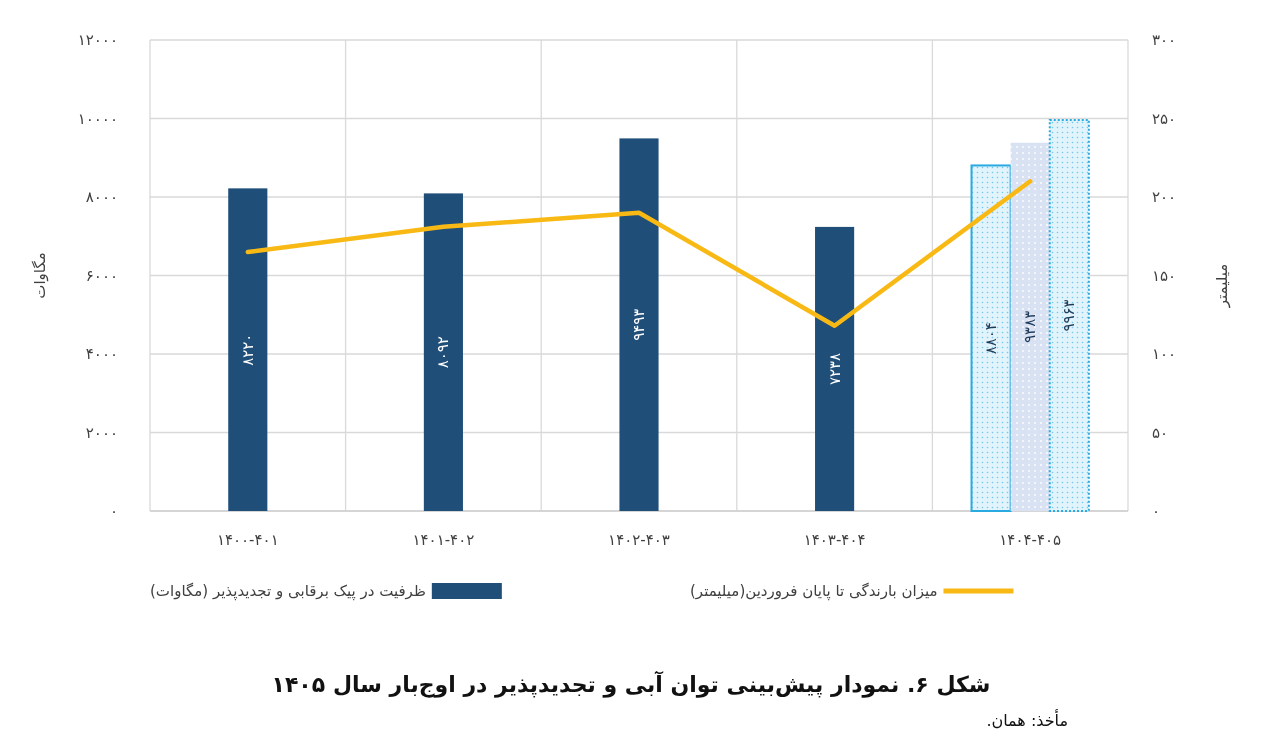  Describe the element at coordinates (101, 432) in the screenshot. I see `ytick: ۲۰۰۰` at that location.